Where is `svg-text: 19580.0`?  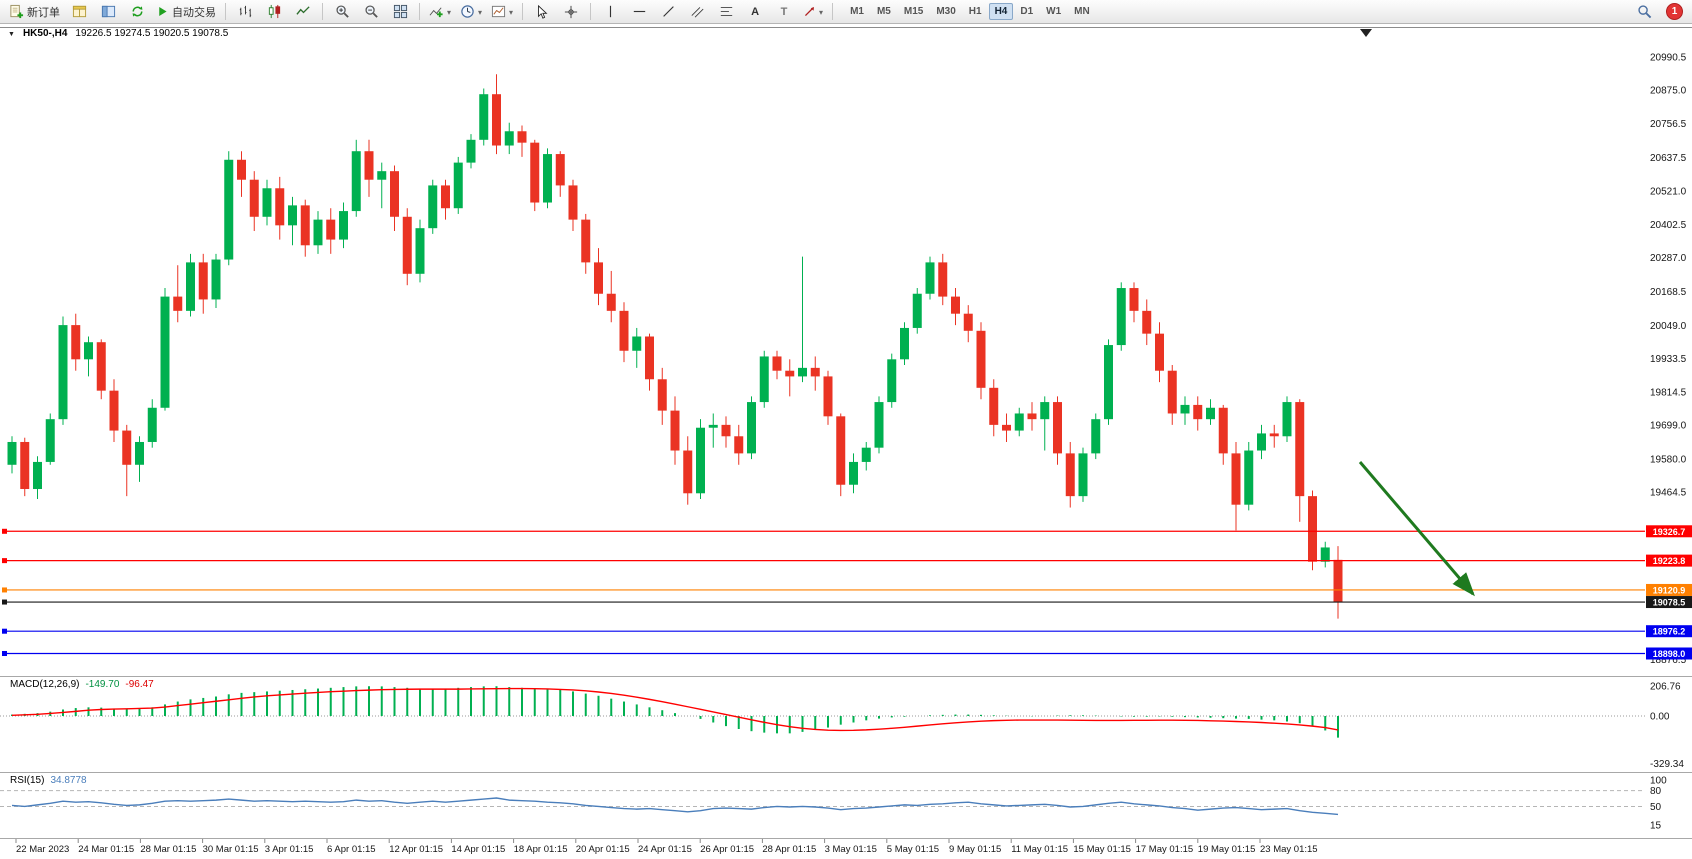
svg-text: 19580.0 is located at coordinates (1668, 460).